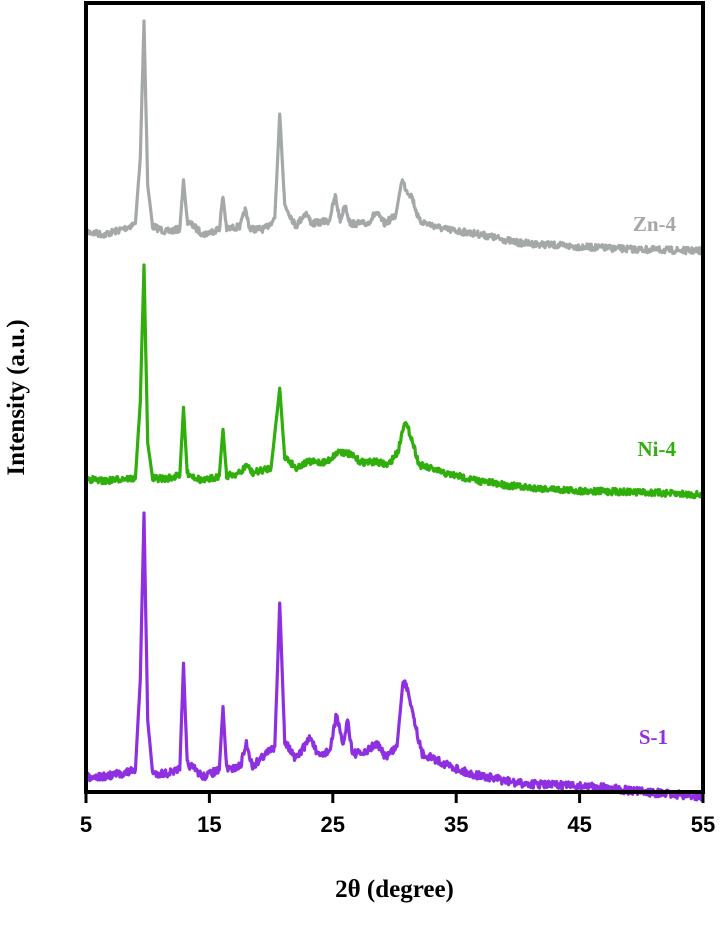 The image size is (721, 928). Describe the element at coordinates (397, 814) in the screenshot. I see `x-axis-ticks: 5 15 25 35 45 55` at that location.